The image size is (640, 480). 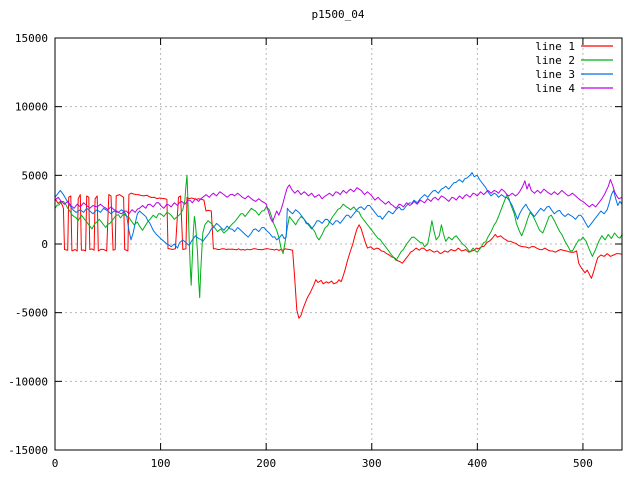 What do you see at coordinates (338, 14) in the screenshot?
I see `chart-title: p1500_04` at bounding box center [338, 14].